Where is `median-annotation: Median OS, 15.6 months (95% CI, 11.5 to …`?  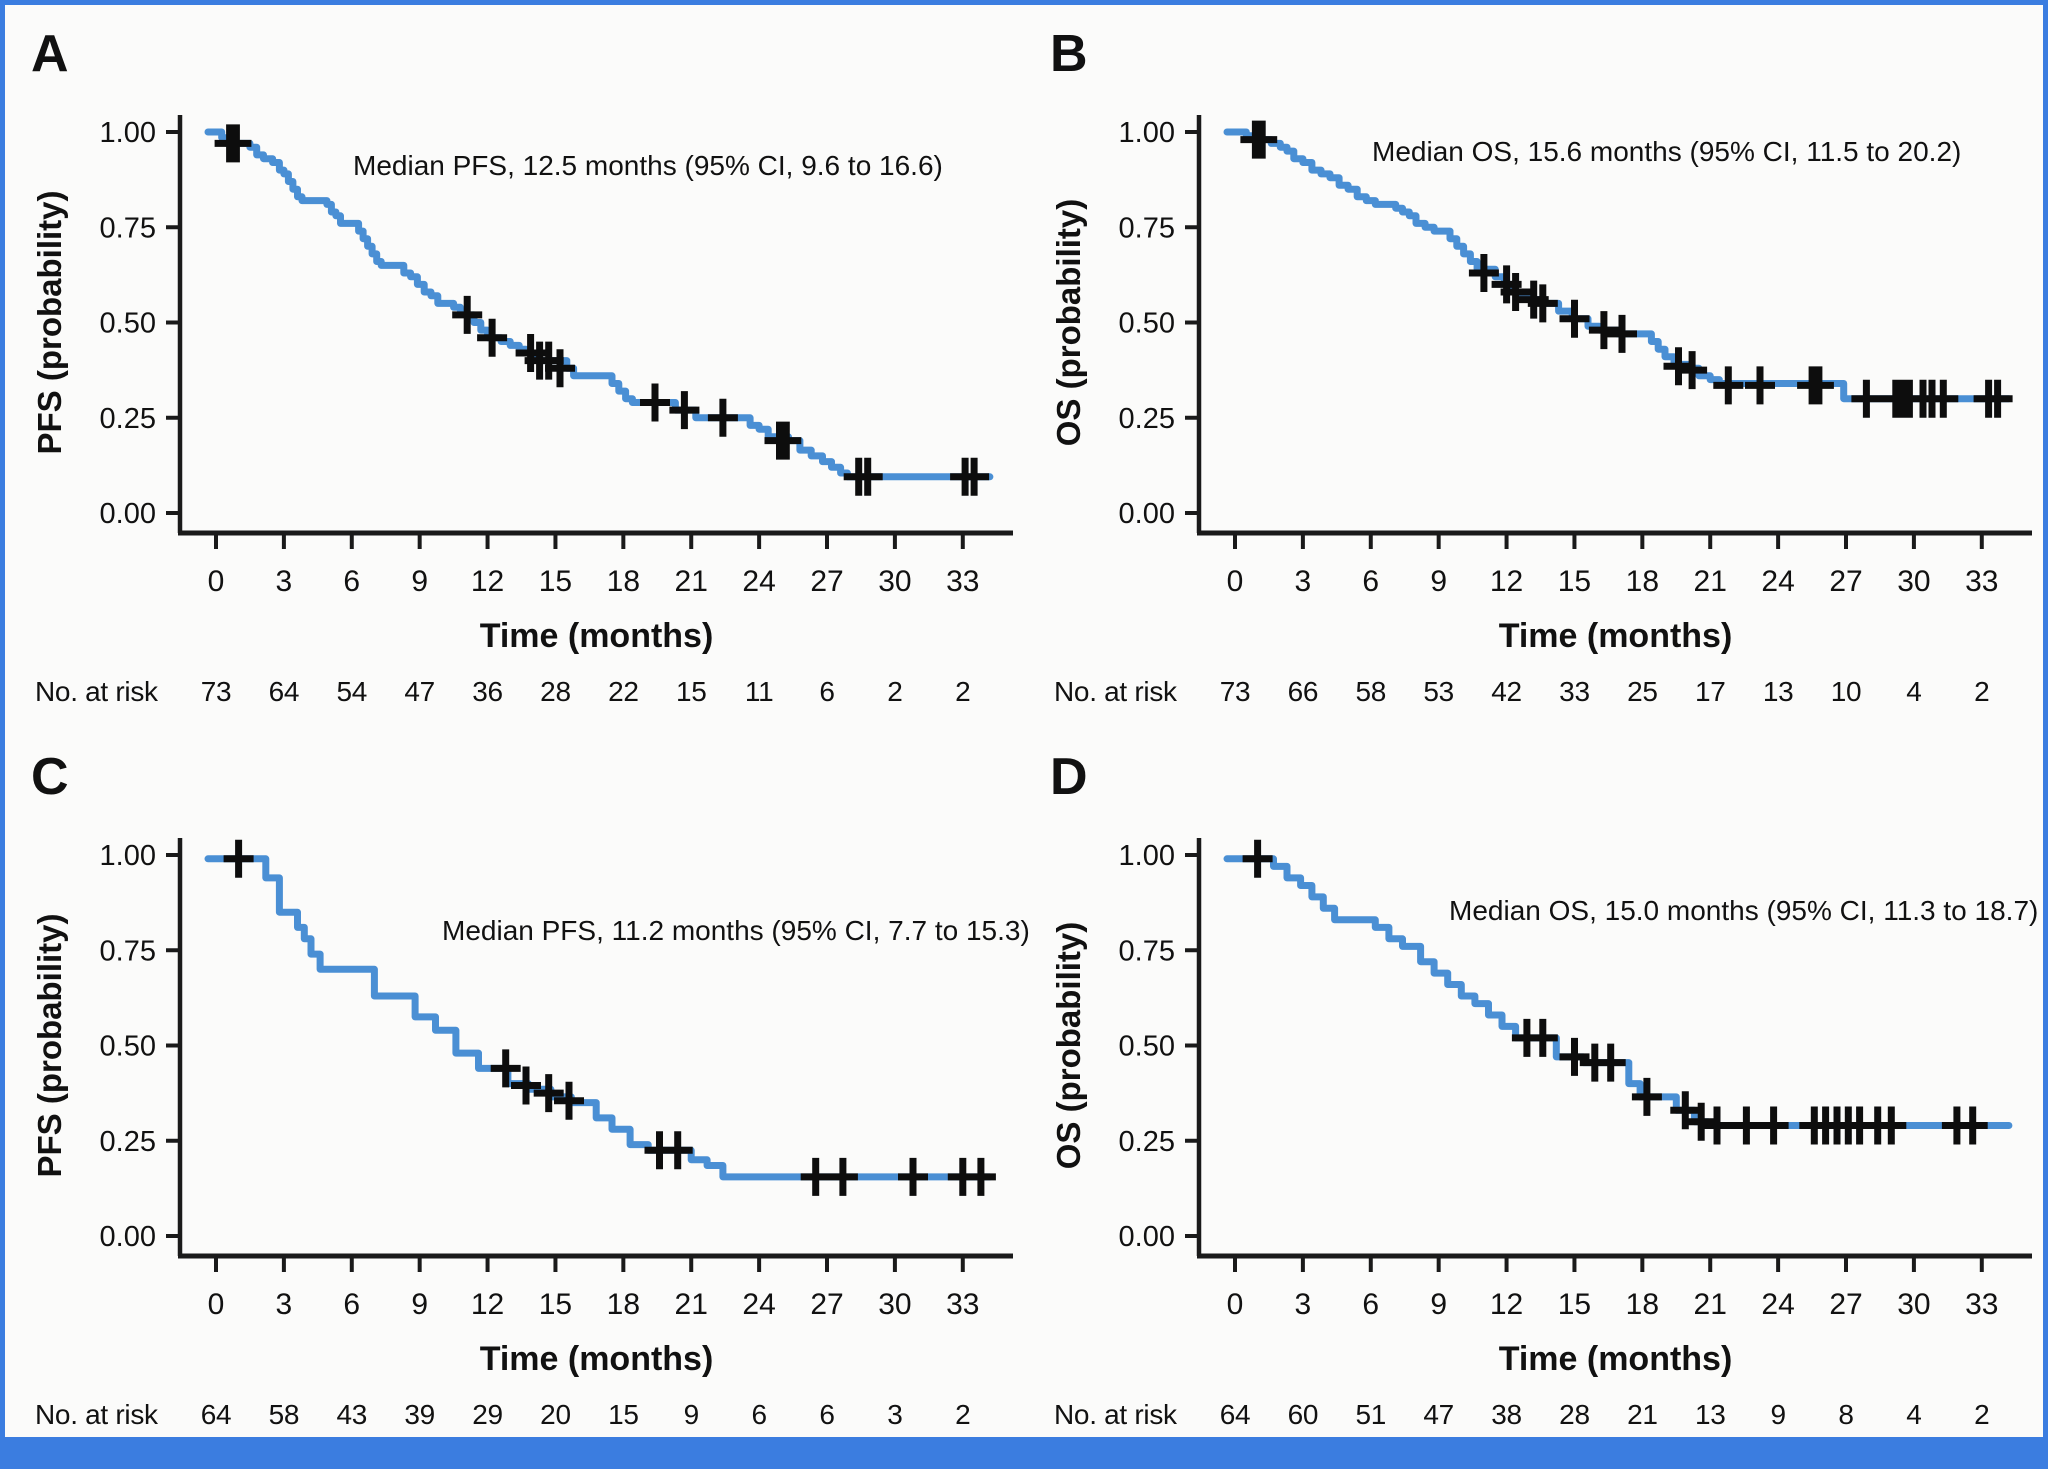
median-annotation: Median OS, 15.6 months (95% CI, 11.5 to … is located at coordinates (1666, 151).